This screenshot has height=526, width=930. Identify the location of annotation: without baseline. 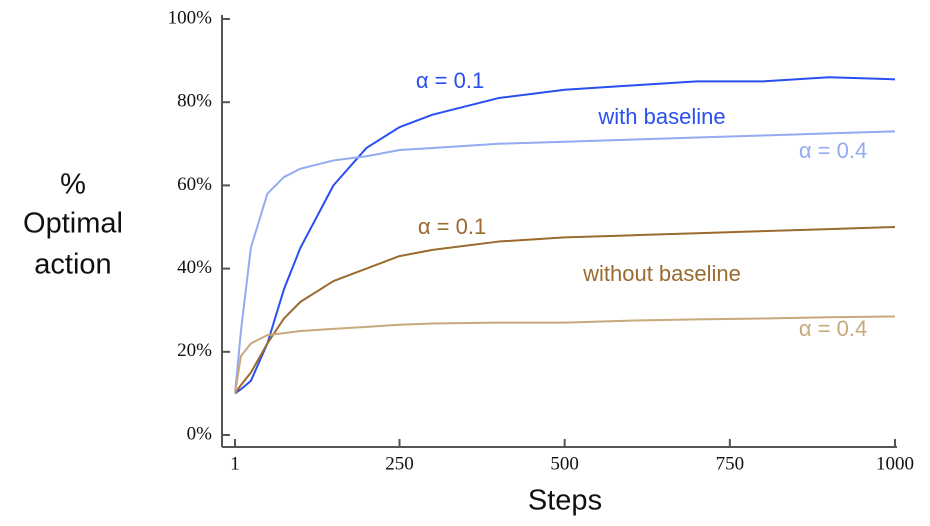
(661, 273).